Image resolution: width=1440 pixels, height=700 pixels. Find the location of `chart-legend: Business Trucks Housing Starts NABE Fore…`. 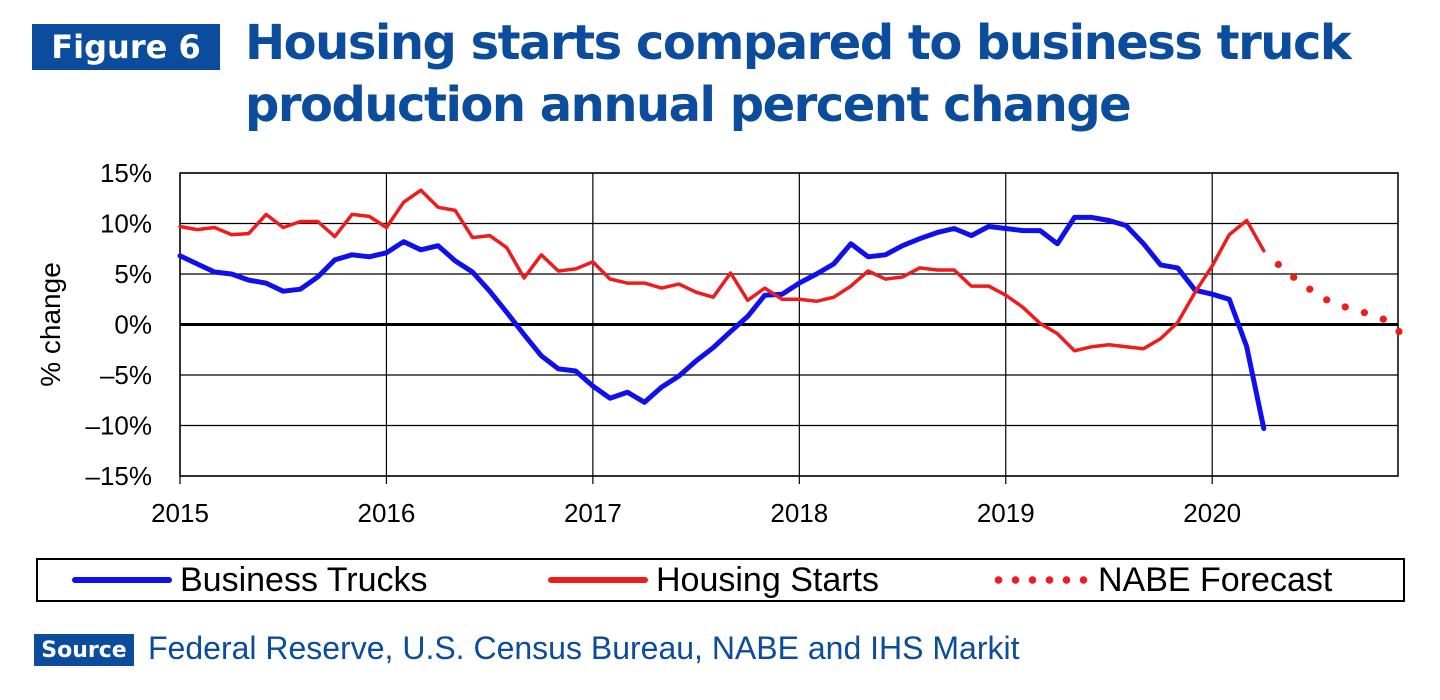

chart-legend: Business Trucks Housing Starts NABE Fore… is located at coordinates (720, 580).